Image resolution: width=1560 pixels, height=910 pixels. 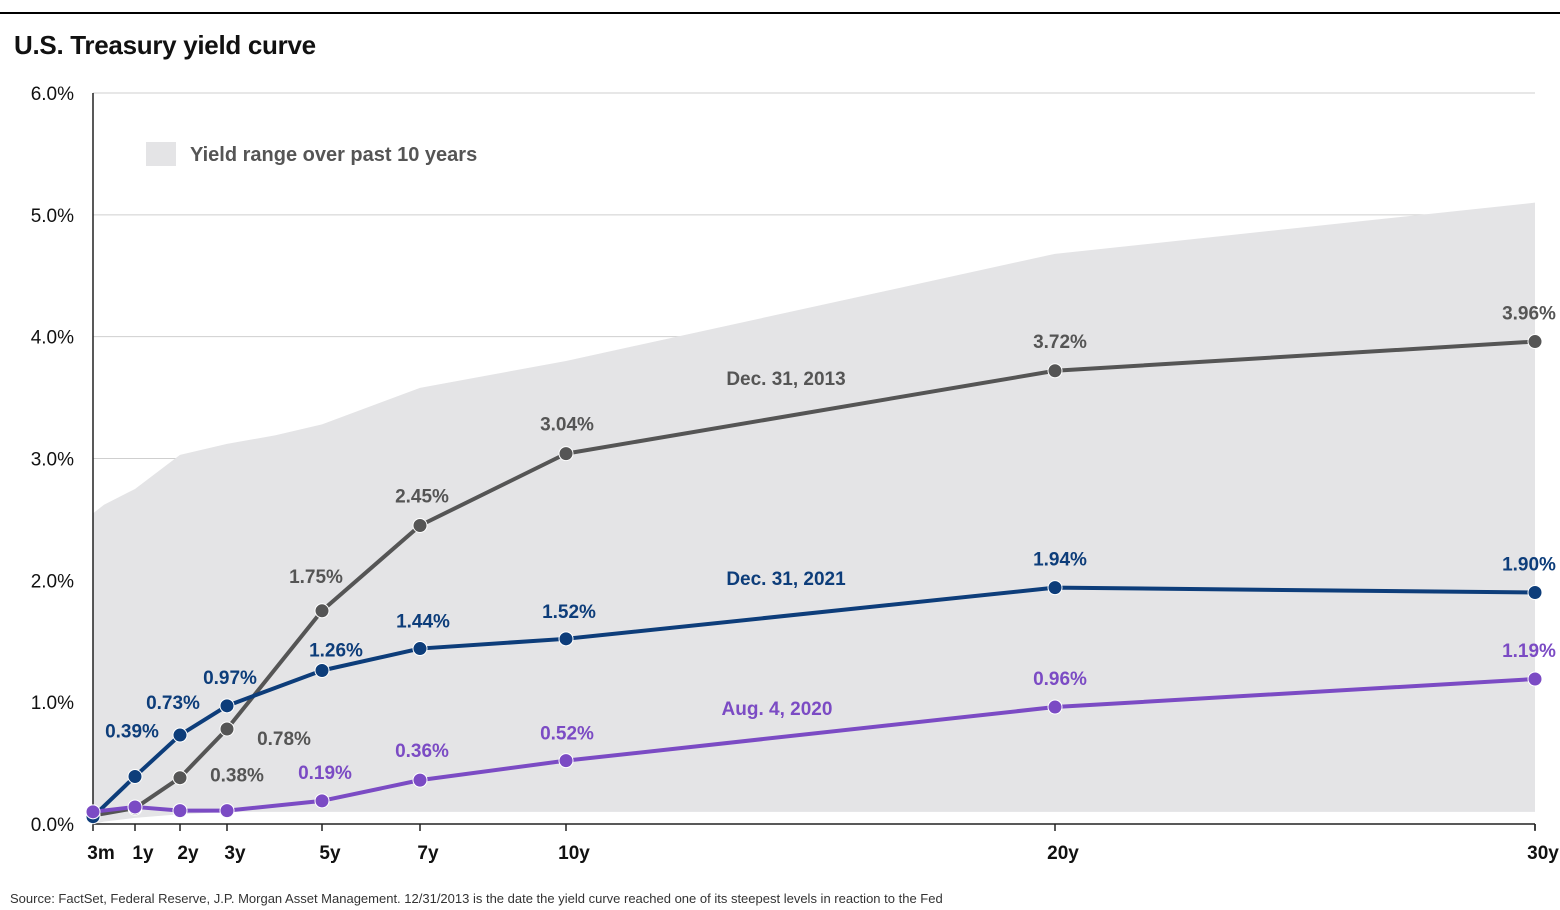 I want to click on x-tick-label: 3m, so click(x=100, y=853).